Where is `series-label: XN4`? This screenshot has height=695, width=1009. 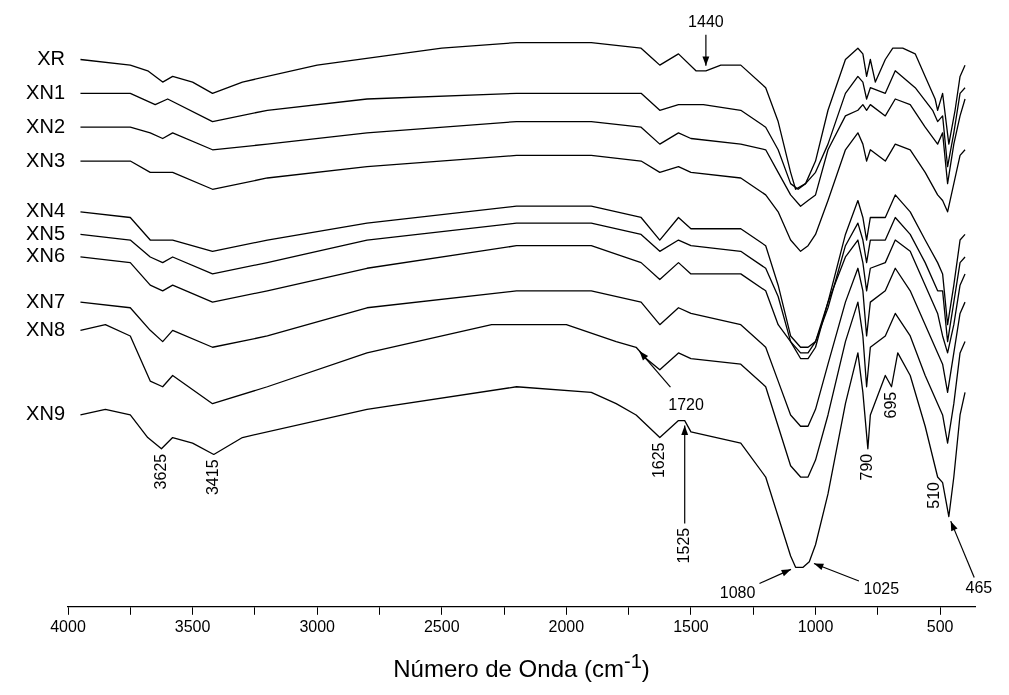
series-label: XN4 is located at coordinates (45, 210).